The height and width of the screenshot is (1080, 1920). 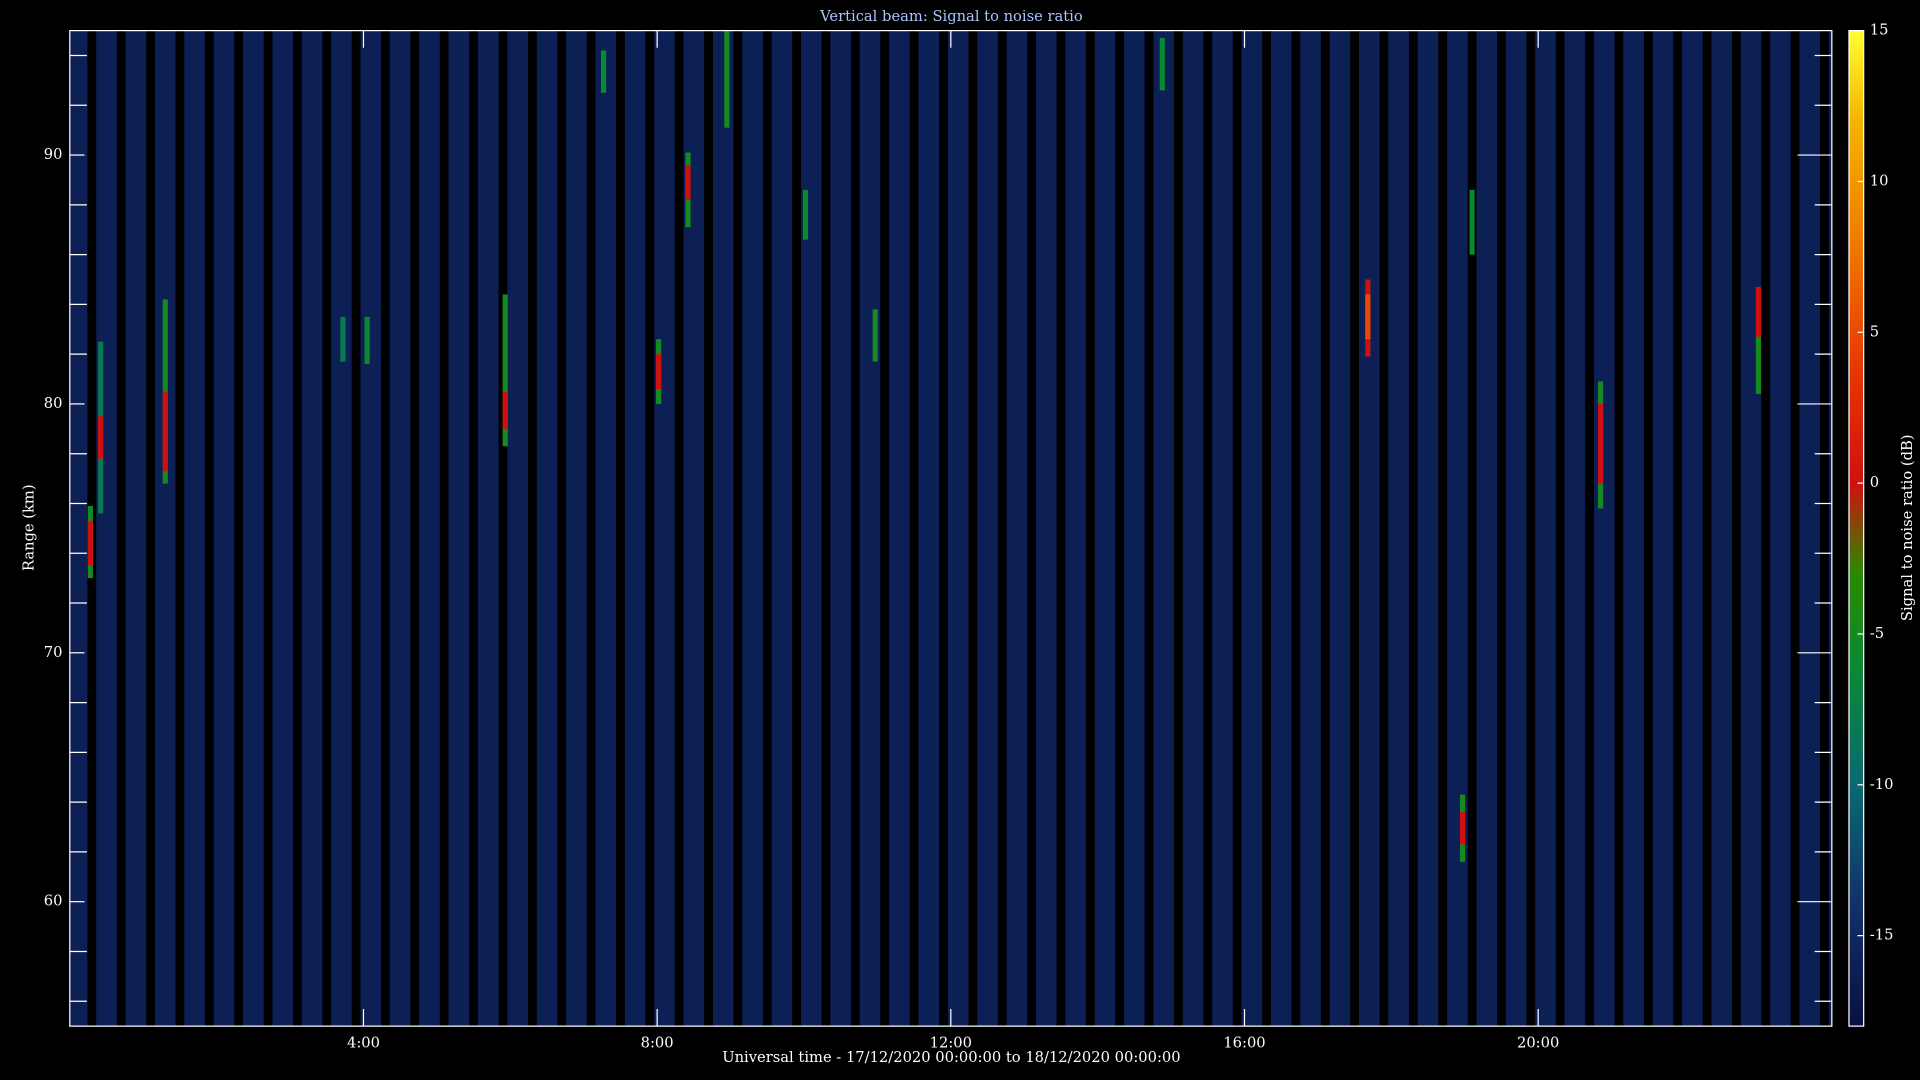 What do you see at coordinates (1907, 527) in the screenshot?
I see `colorbar-label: Signal to noise ratio (dB)` at bounding box center [1907, 527].